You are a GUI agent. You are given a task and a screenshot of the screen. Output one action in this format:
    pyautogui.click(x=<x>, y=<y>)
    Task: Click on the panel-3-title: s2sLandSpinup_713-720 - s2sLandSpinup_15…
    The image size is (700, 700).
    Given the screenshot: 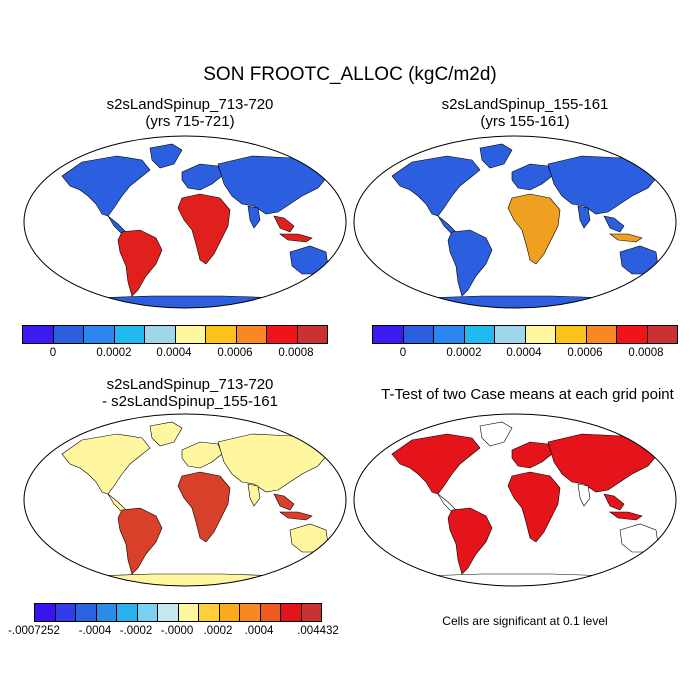 What is the action you would take?
    pyautogui.click(x=190, y=393)
    